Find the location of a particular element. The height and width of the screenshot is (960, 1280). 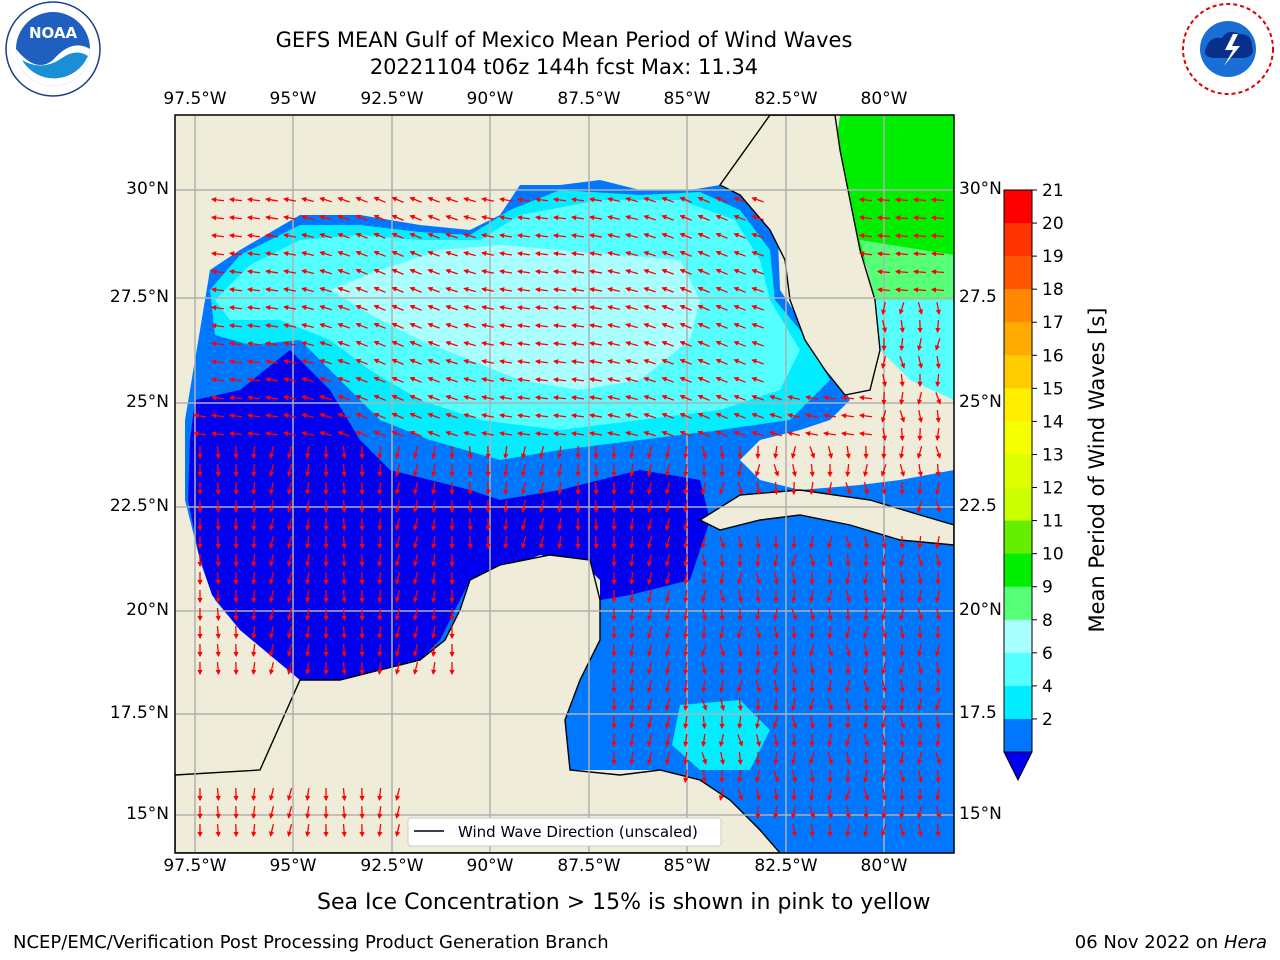

footer-host: Hera is located at coordinates (1245, 942).